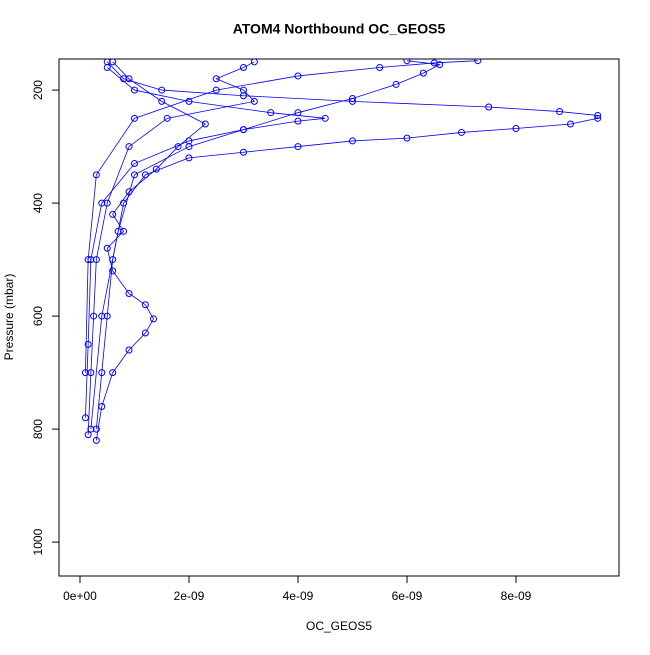 This screenshot has height=655, width=650. I want to click on y-tick-label: 400, so click(38, 203).